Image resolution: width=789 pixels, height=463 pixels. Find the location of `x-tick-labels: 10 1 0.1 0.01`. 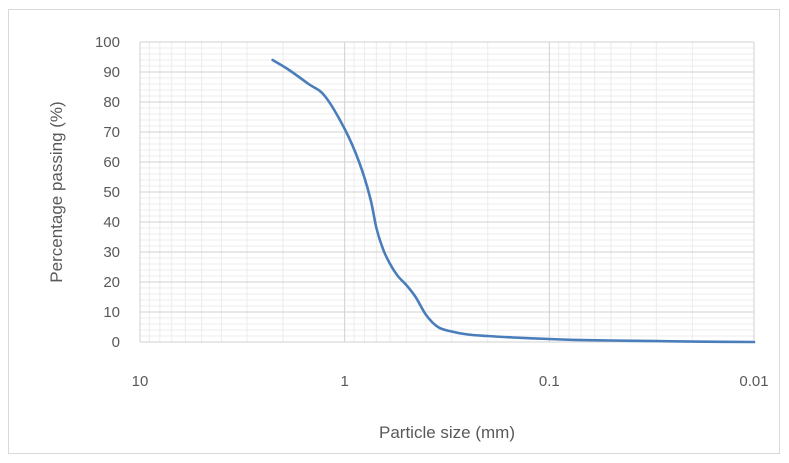

x-tick-labels: 10 1 0.1 0.01 is located at coordinates (450, 381).